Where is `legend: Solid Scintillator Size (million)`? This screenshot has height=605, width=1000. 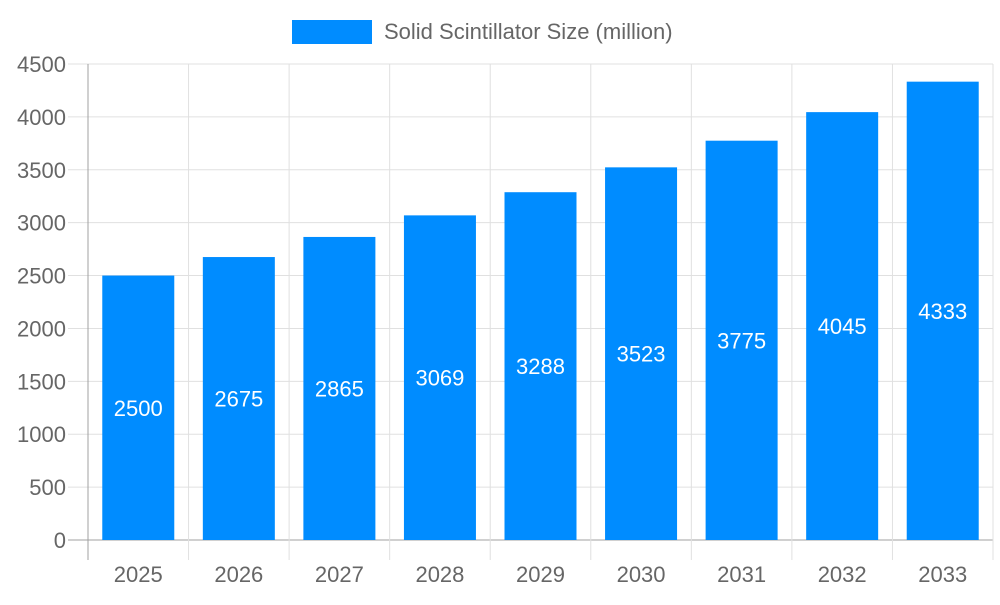
legend: Solid Scintillator Size (million) is located at coordinates (482, 31).